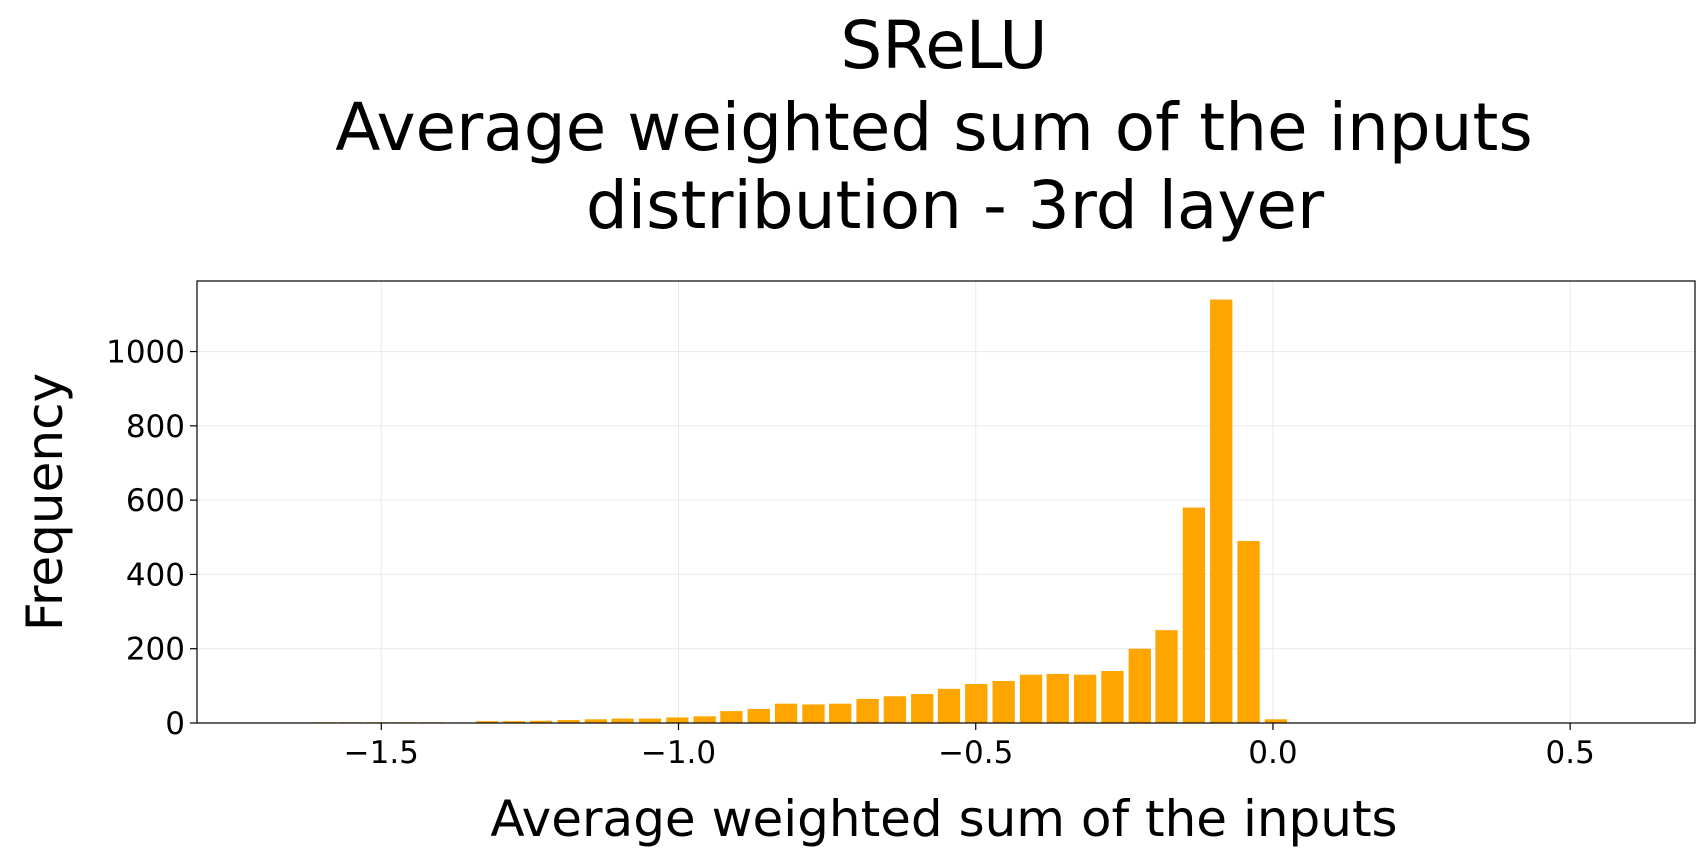  Describe the element at coordinates (943, 819) in the screenshot. I see `x-axis-label: Average weighted sum of the inputs` at that location.